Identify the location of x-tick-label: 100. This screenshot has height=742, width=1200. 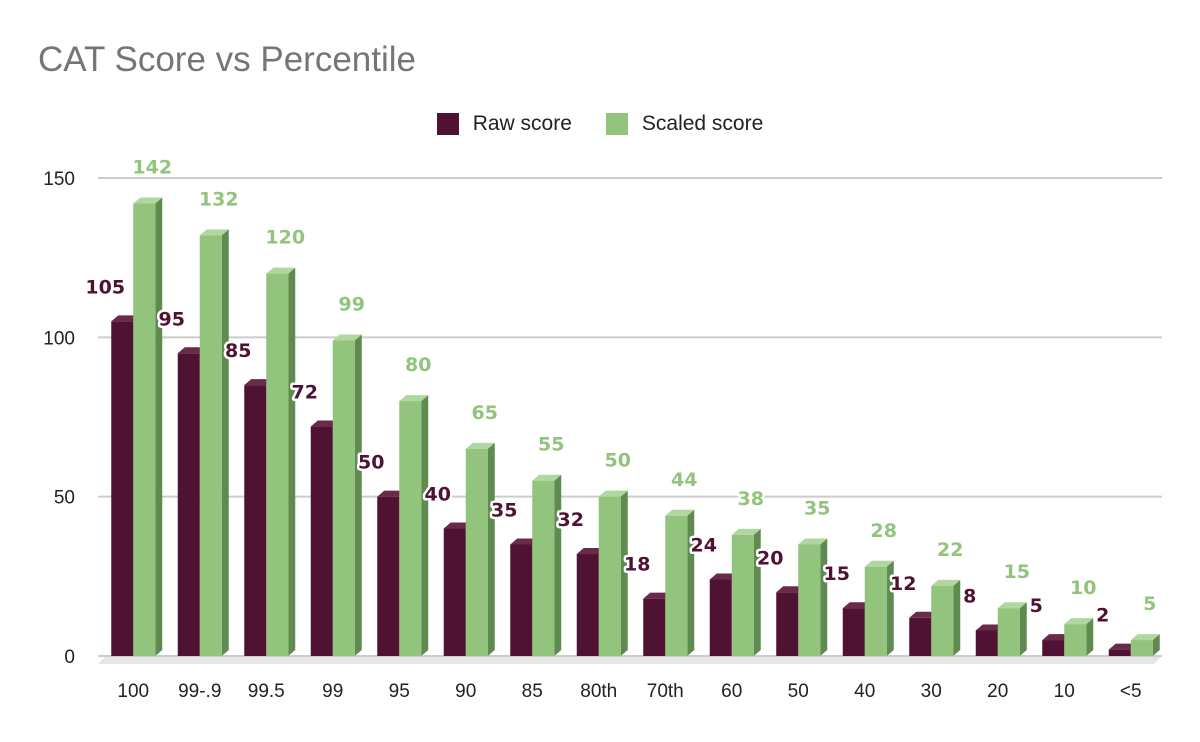
(133, 691).